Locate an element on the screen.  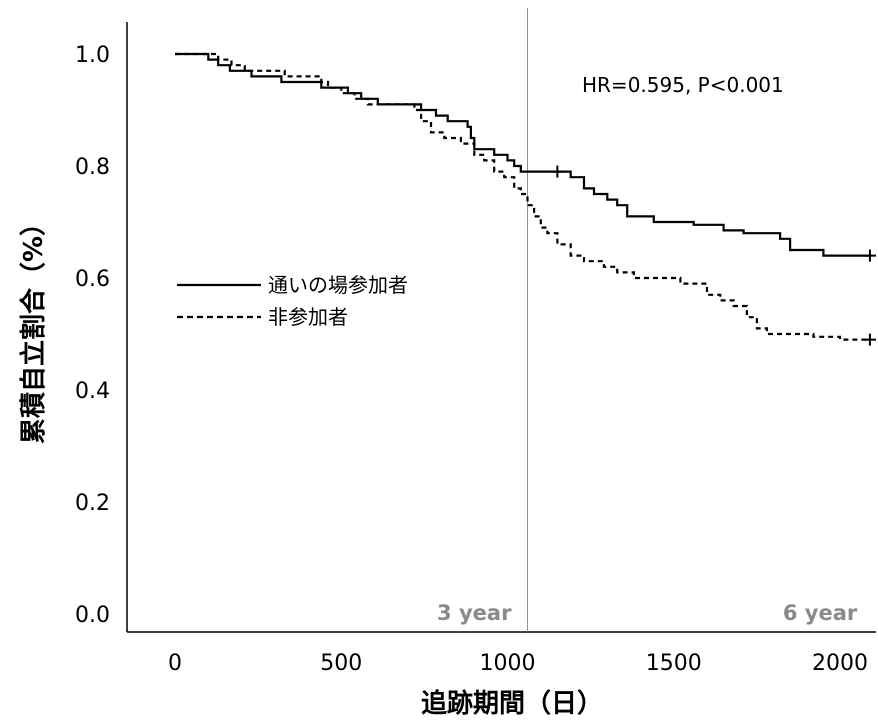
y-axis-title: 累積自立割合（%） is located at coordinates (33, 327).